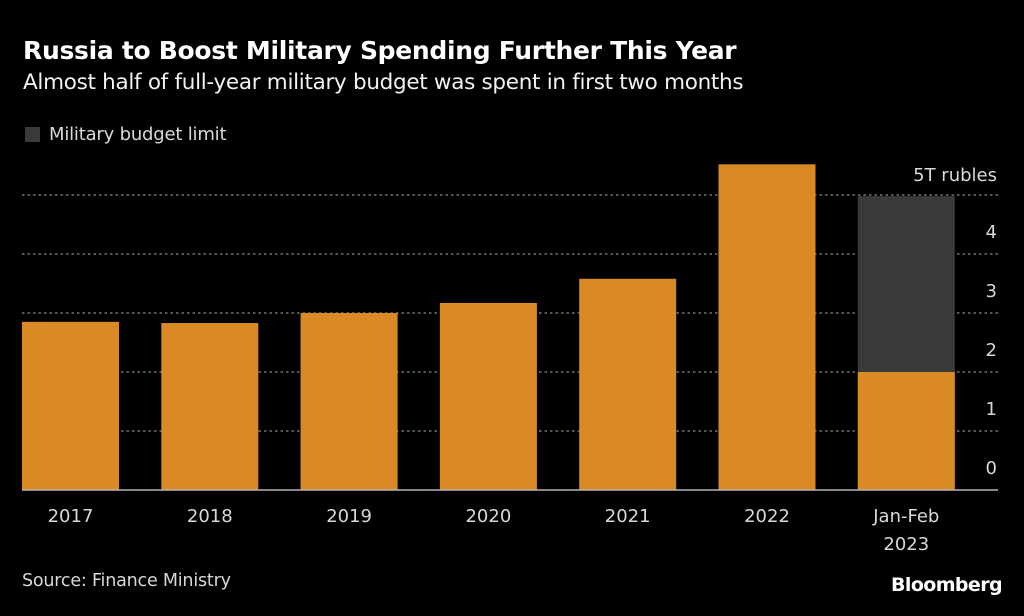 The image size is (1024, 616). I want to click on legend-swatch-budget-limit, so click(32, 134).